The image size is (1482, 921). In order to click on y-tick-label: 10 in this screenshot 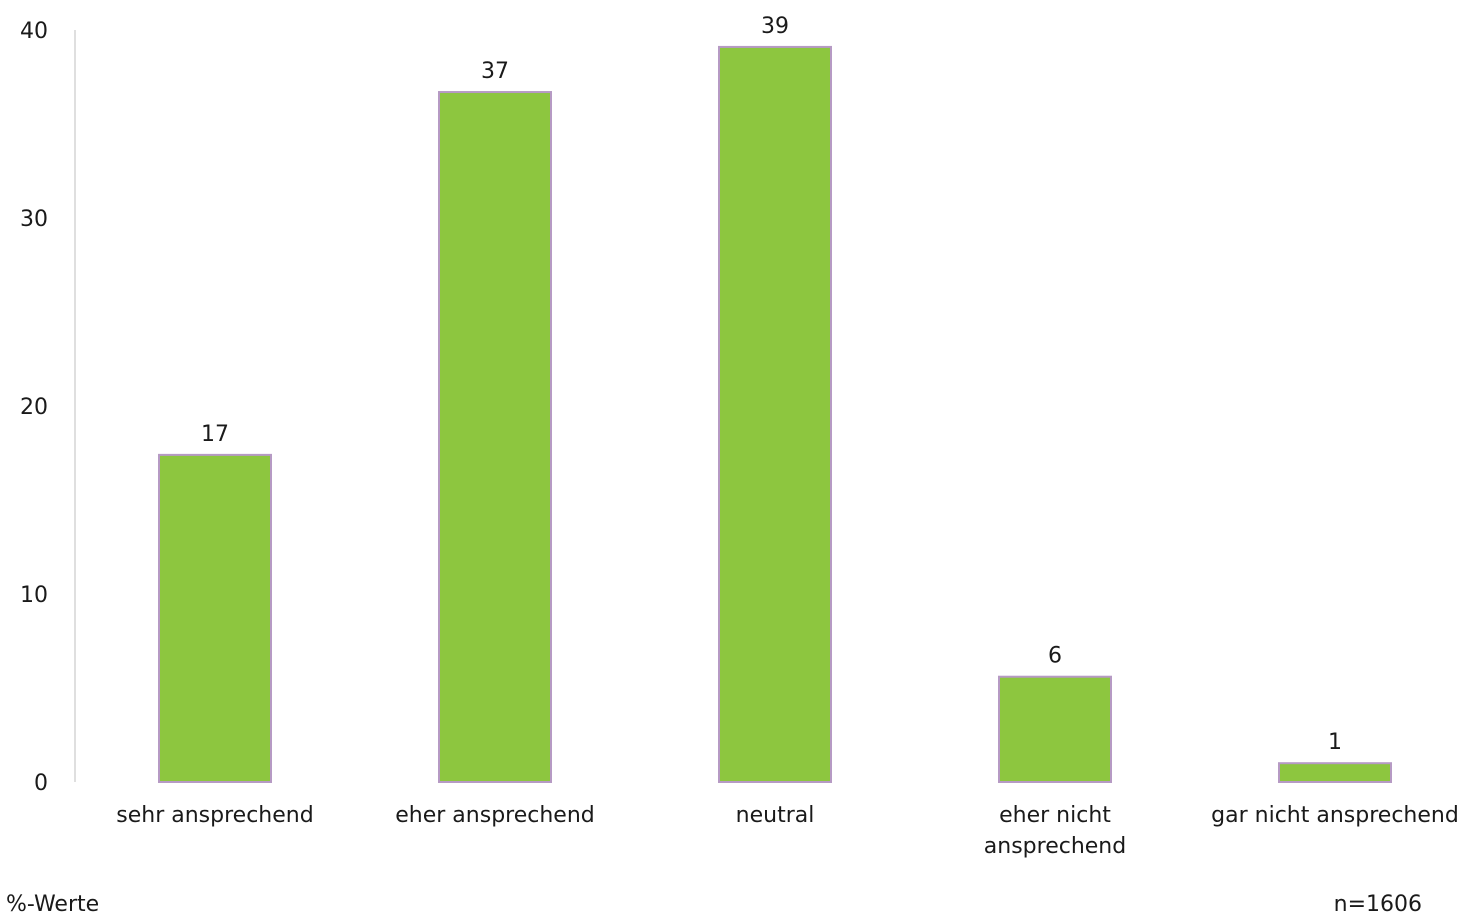, I will do `click(34, 595)`.